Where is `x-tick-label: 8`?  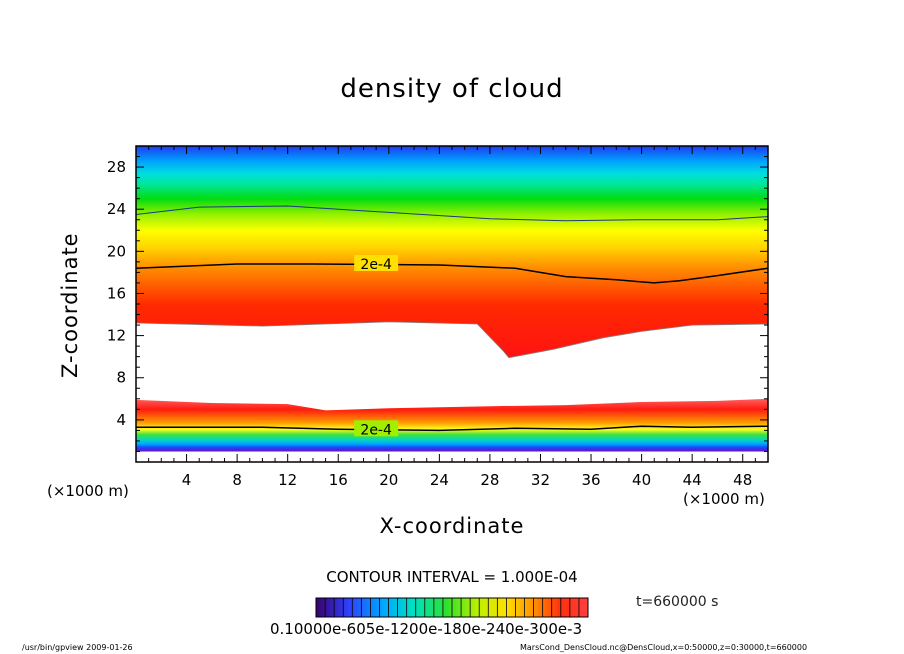 x-tick-label: 8 is located at coordinates (237, 480).